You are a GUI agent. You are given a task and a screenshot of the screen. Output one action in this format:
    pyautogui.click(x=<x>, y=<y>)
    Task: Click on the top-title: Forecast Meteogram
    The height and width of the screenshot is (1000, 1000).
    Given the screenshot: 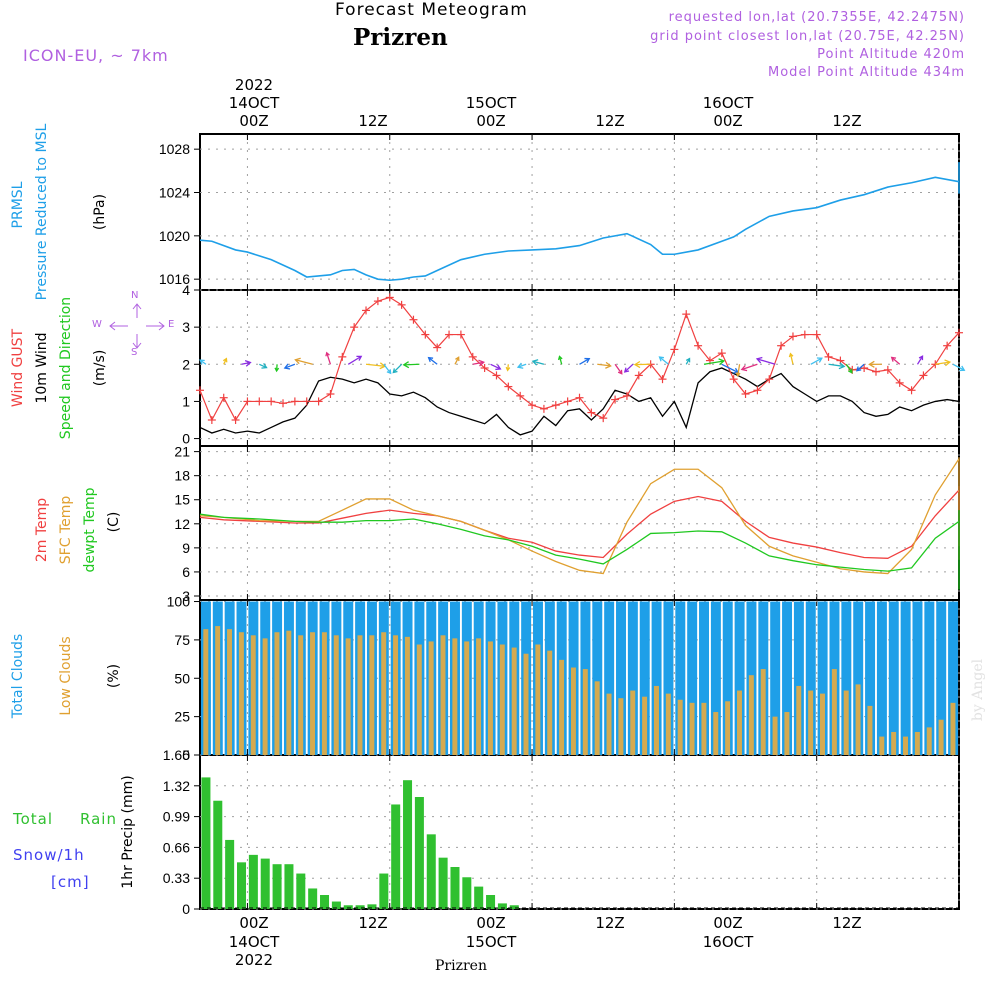 What is the action you would take?
    pyautogui.click(x=431, y=10)
    